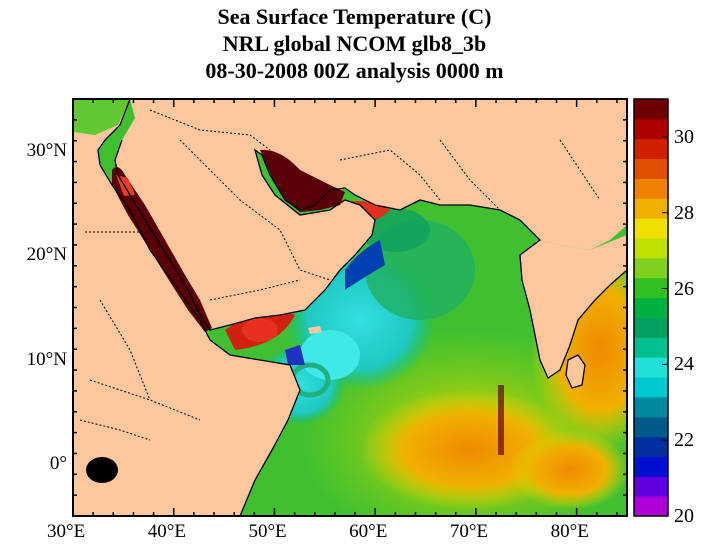 The height and width of the screenshot is (555, 709). Describe the element at coordinates (46, 359) in the screenshot. I see `y-tick-label: 10°N` at that location.